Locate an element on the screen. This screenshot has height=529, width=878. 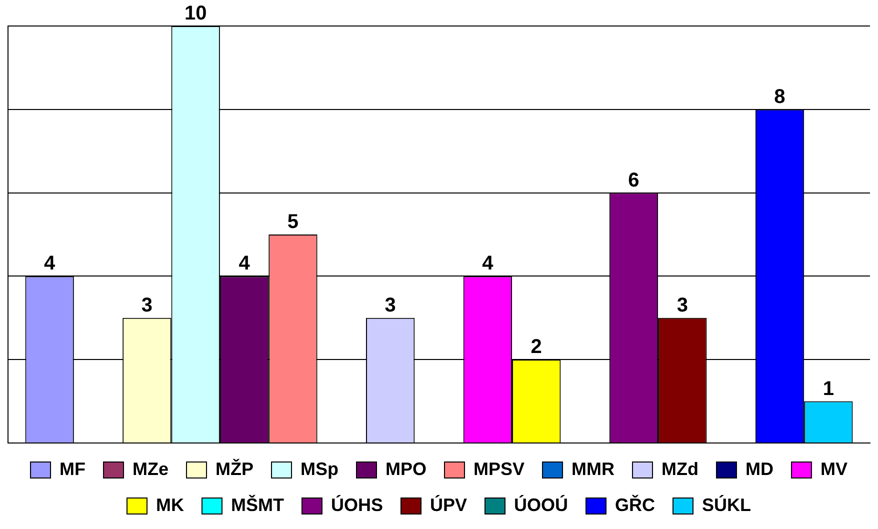
data-label: 6 is located at coordinates (634, 180).